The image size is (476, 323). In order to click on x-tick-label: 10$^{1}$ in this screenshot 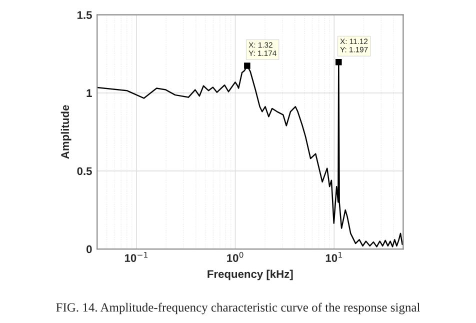, I will do `click(334, 257)`.